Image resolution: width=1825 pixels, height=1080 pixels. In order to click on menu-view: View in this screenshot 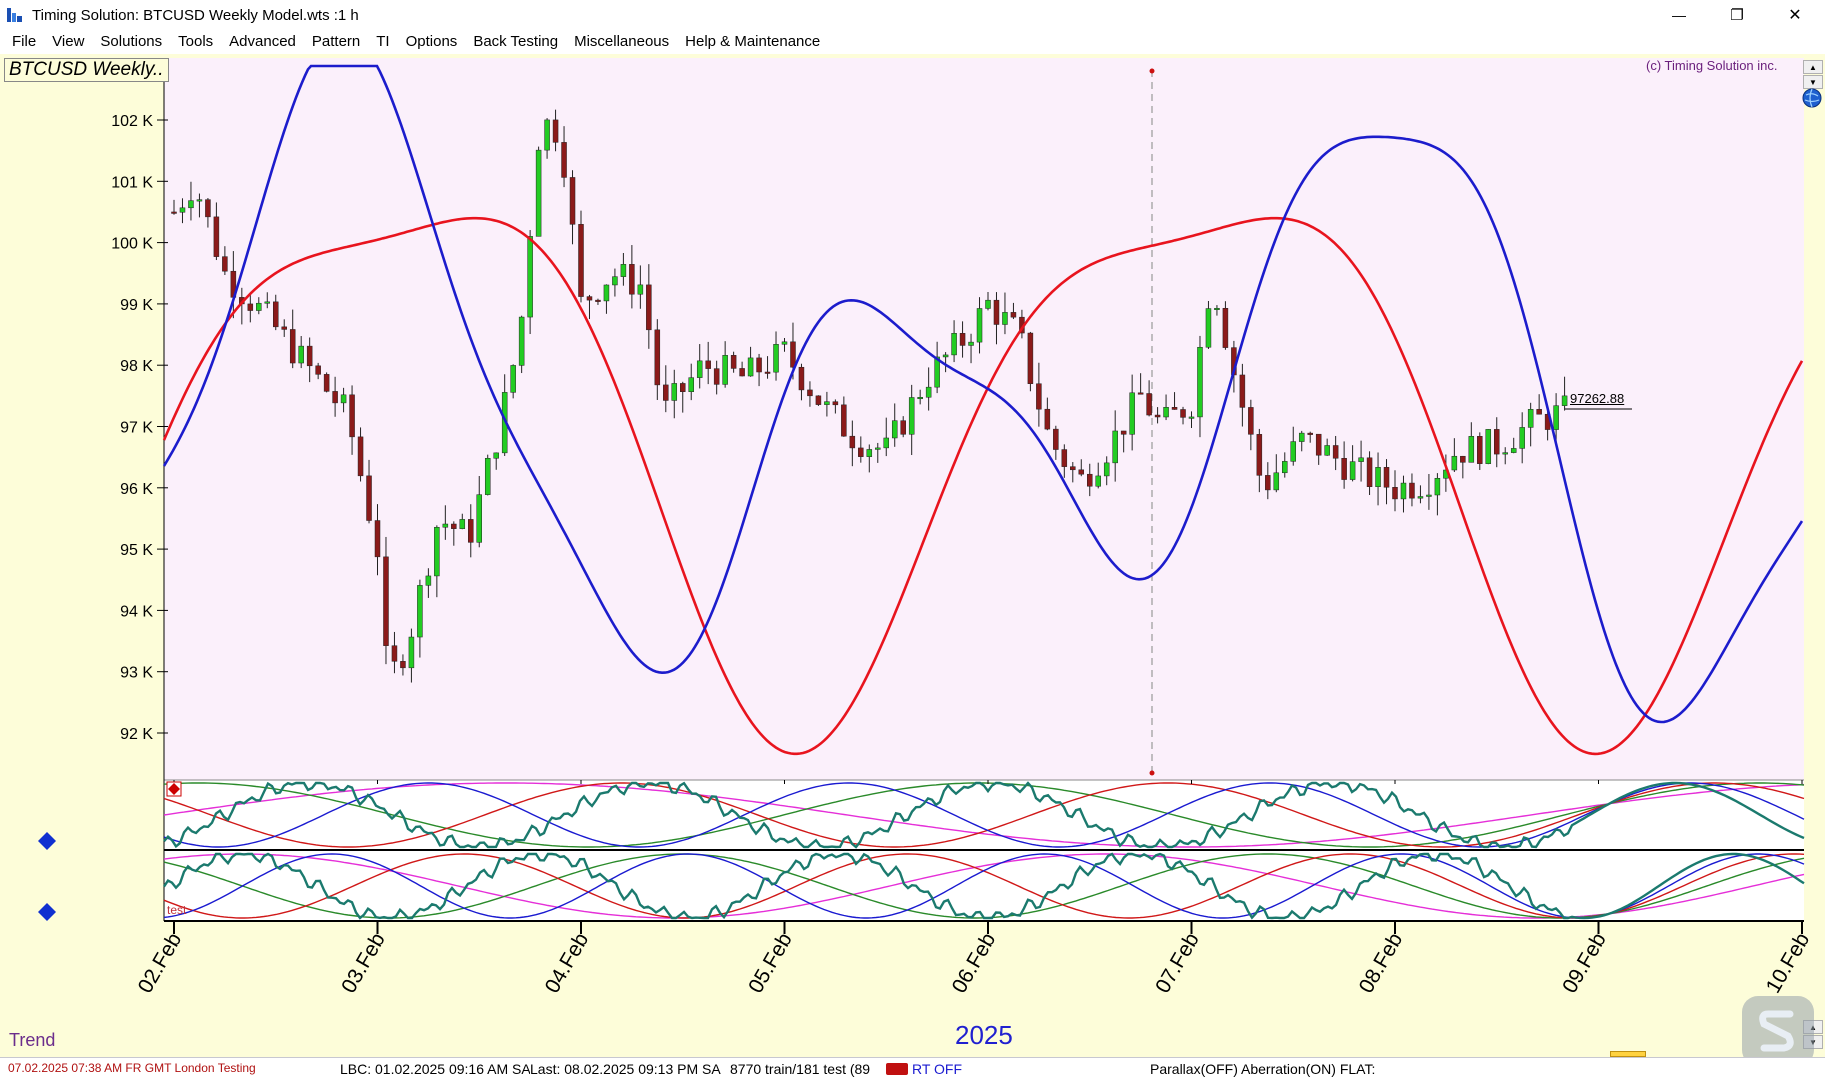, I will do `click(68, 41)`.